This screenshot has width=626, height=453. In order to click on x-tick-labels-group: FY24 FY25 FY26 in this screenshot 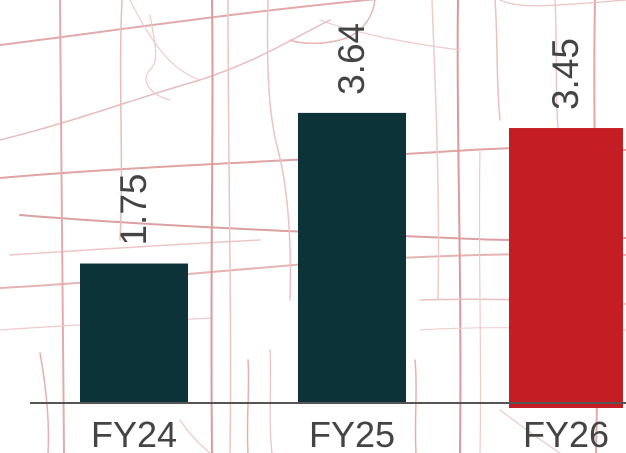, I will do `click(350, 433)`.